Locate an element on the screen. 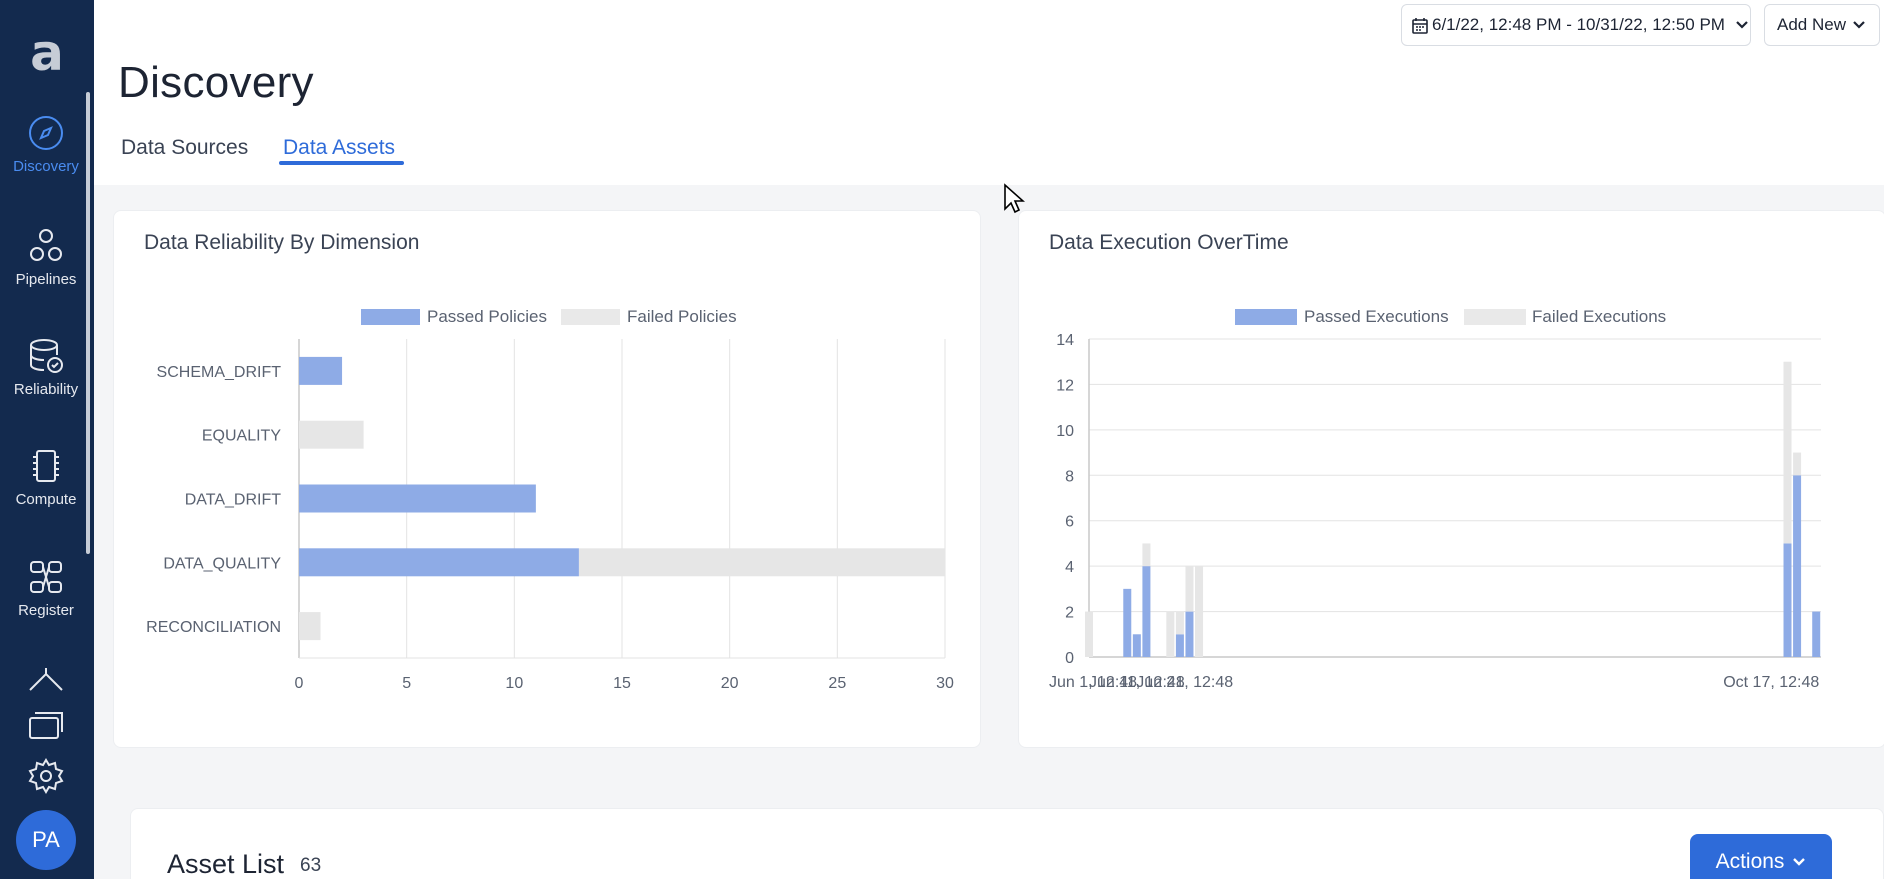 The image size is (1884, 879). pipelines-icon is located at coordinates (46, 245).